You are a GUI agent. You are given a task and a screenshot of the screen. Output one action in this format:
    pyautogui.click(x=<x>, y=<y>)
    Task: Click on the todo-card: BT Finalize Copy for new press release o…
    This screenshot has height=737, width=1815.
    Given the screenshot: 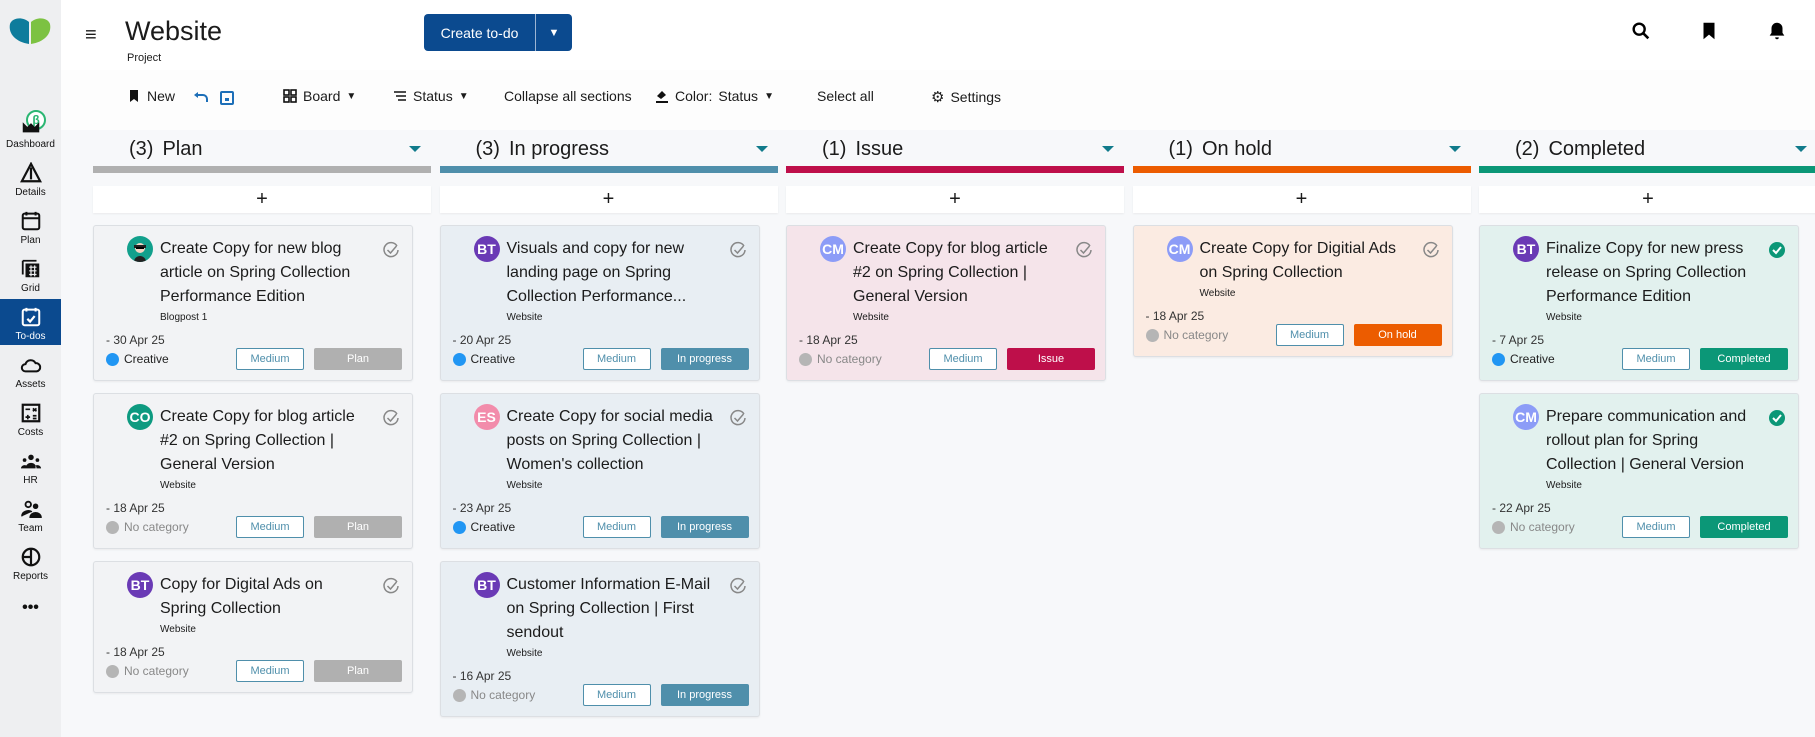 What is the action you would take?
    pyautogui.click(x=1639, y=303)
    